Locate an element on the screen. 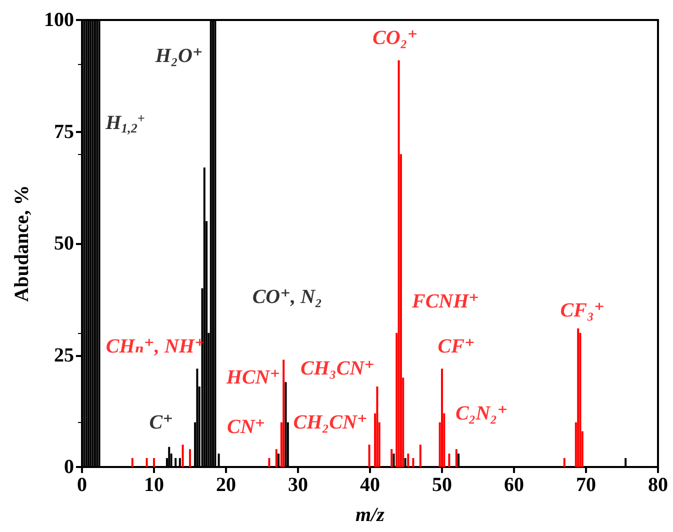 The image size is (673, 532). y-axis-title: Abudance, % is located at coordinates (22, 243).